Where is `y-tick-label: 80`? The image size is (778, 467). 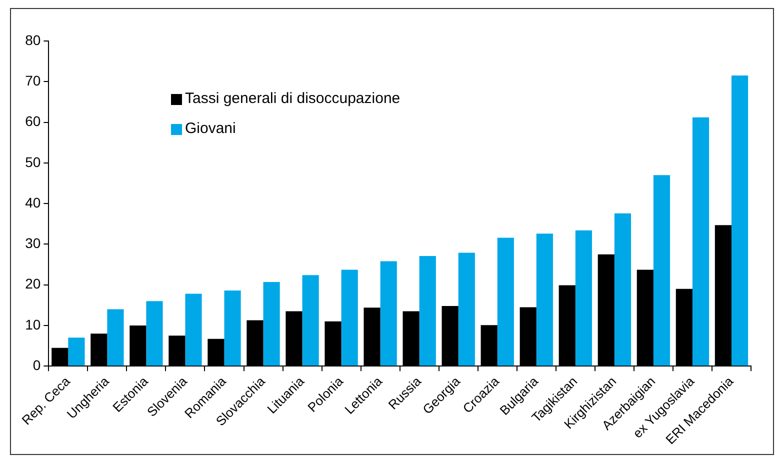
y-tick-label: 80 is located at coordinates (33, 40).